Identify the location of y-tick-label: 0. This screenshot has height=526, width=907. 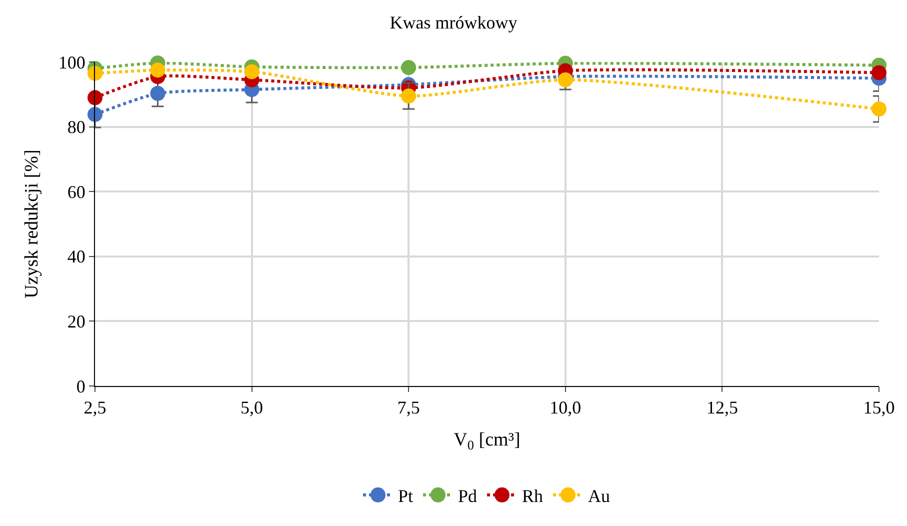
(81, 386).